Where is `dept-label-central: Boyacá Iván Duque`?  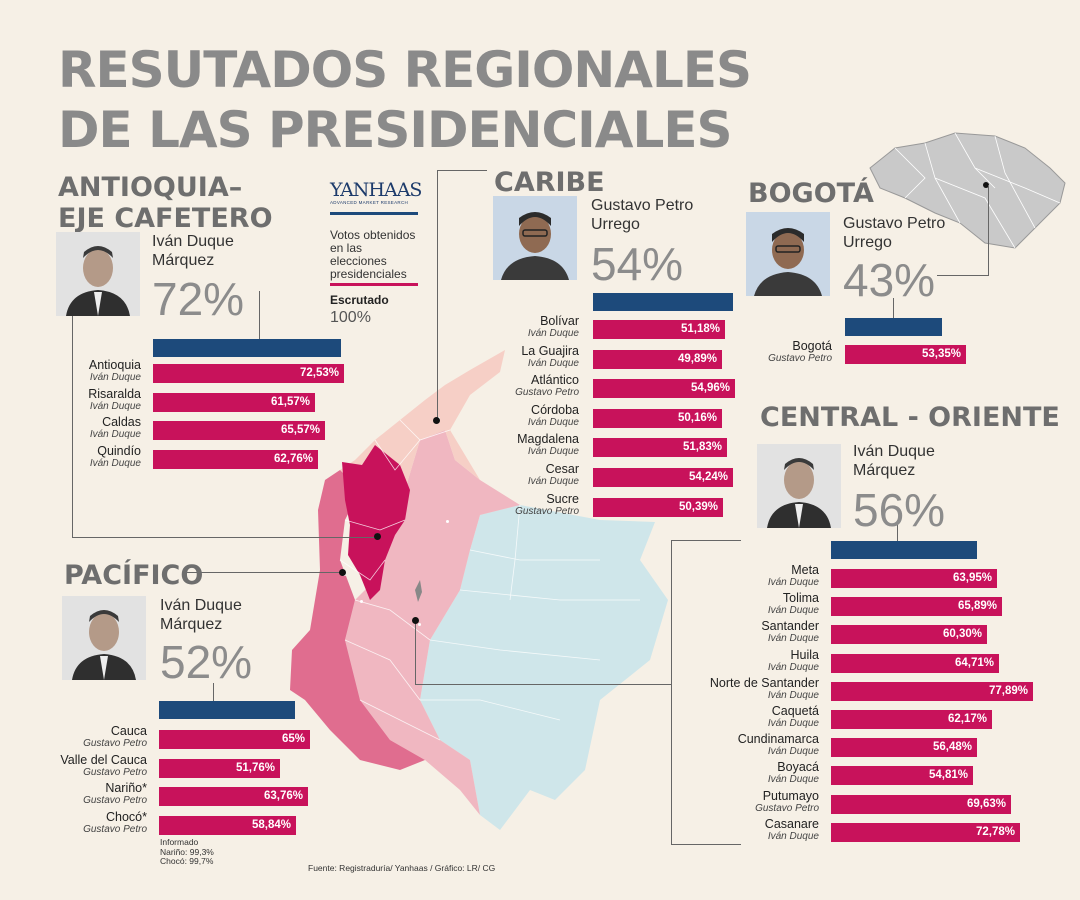
dept-label-central: Boyacá Iván Duque is located at coordinates (793, 773).